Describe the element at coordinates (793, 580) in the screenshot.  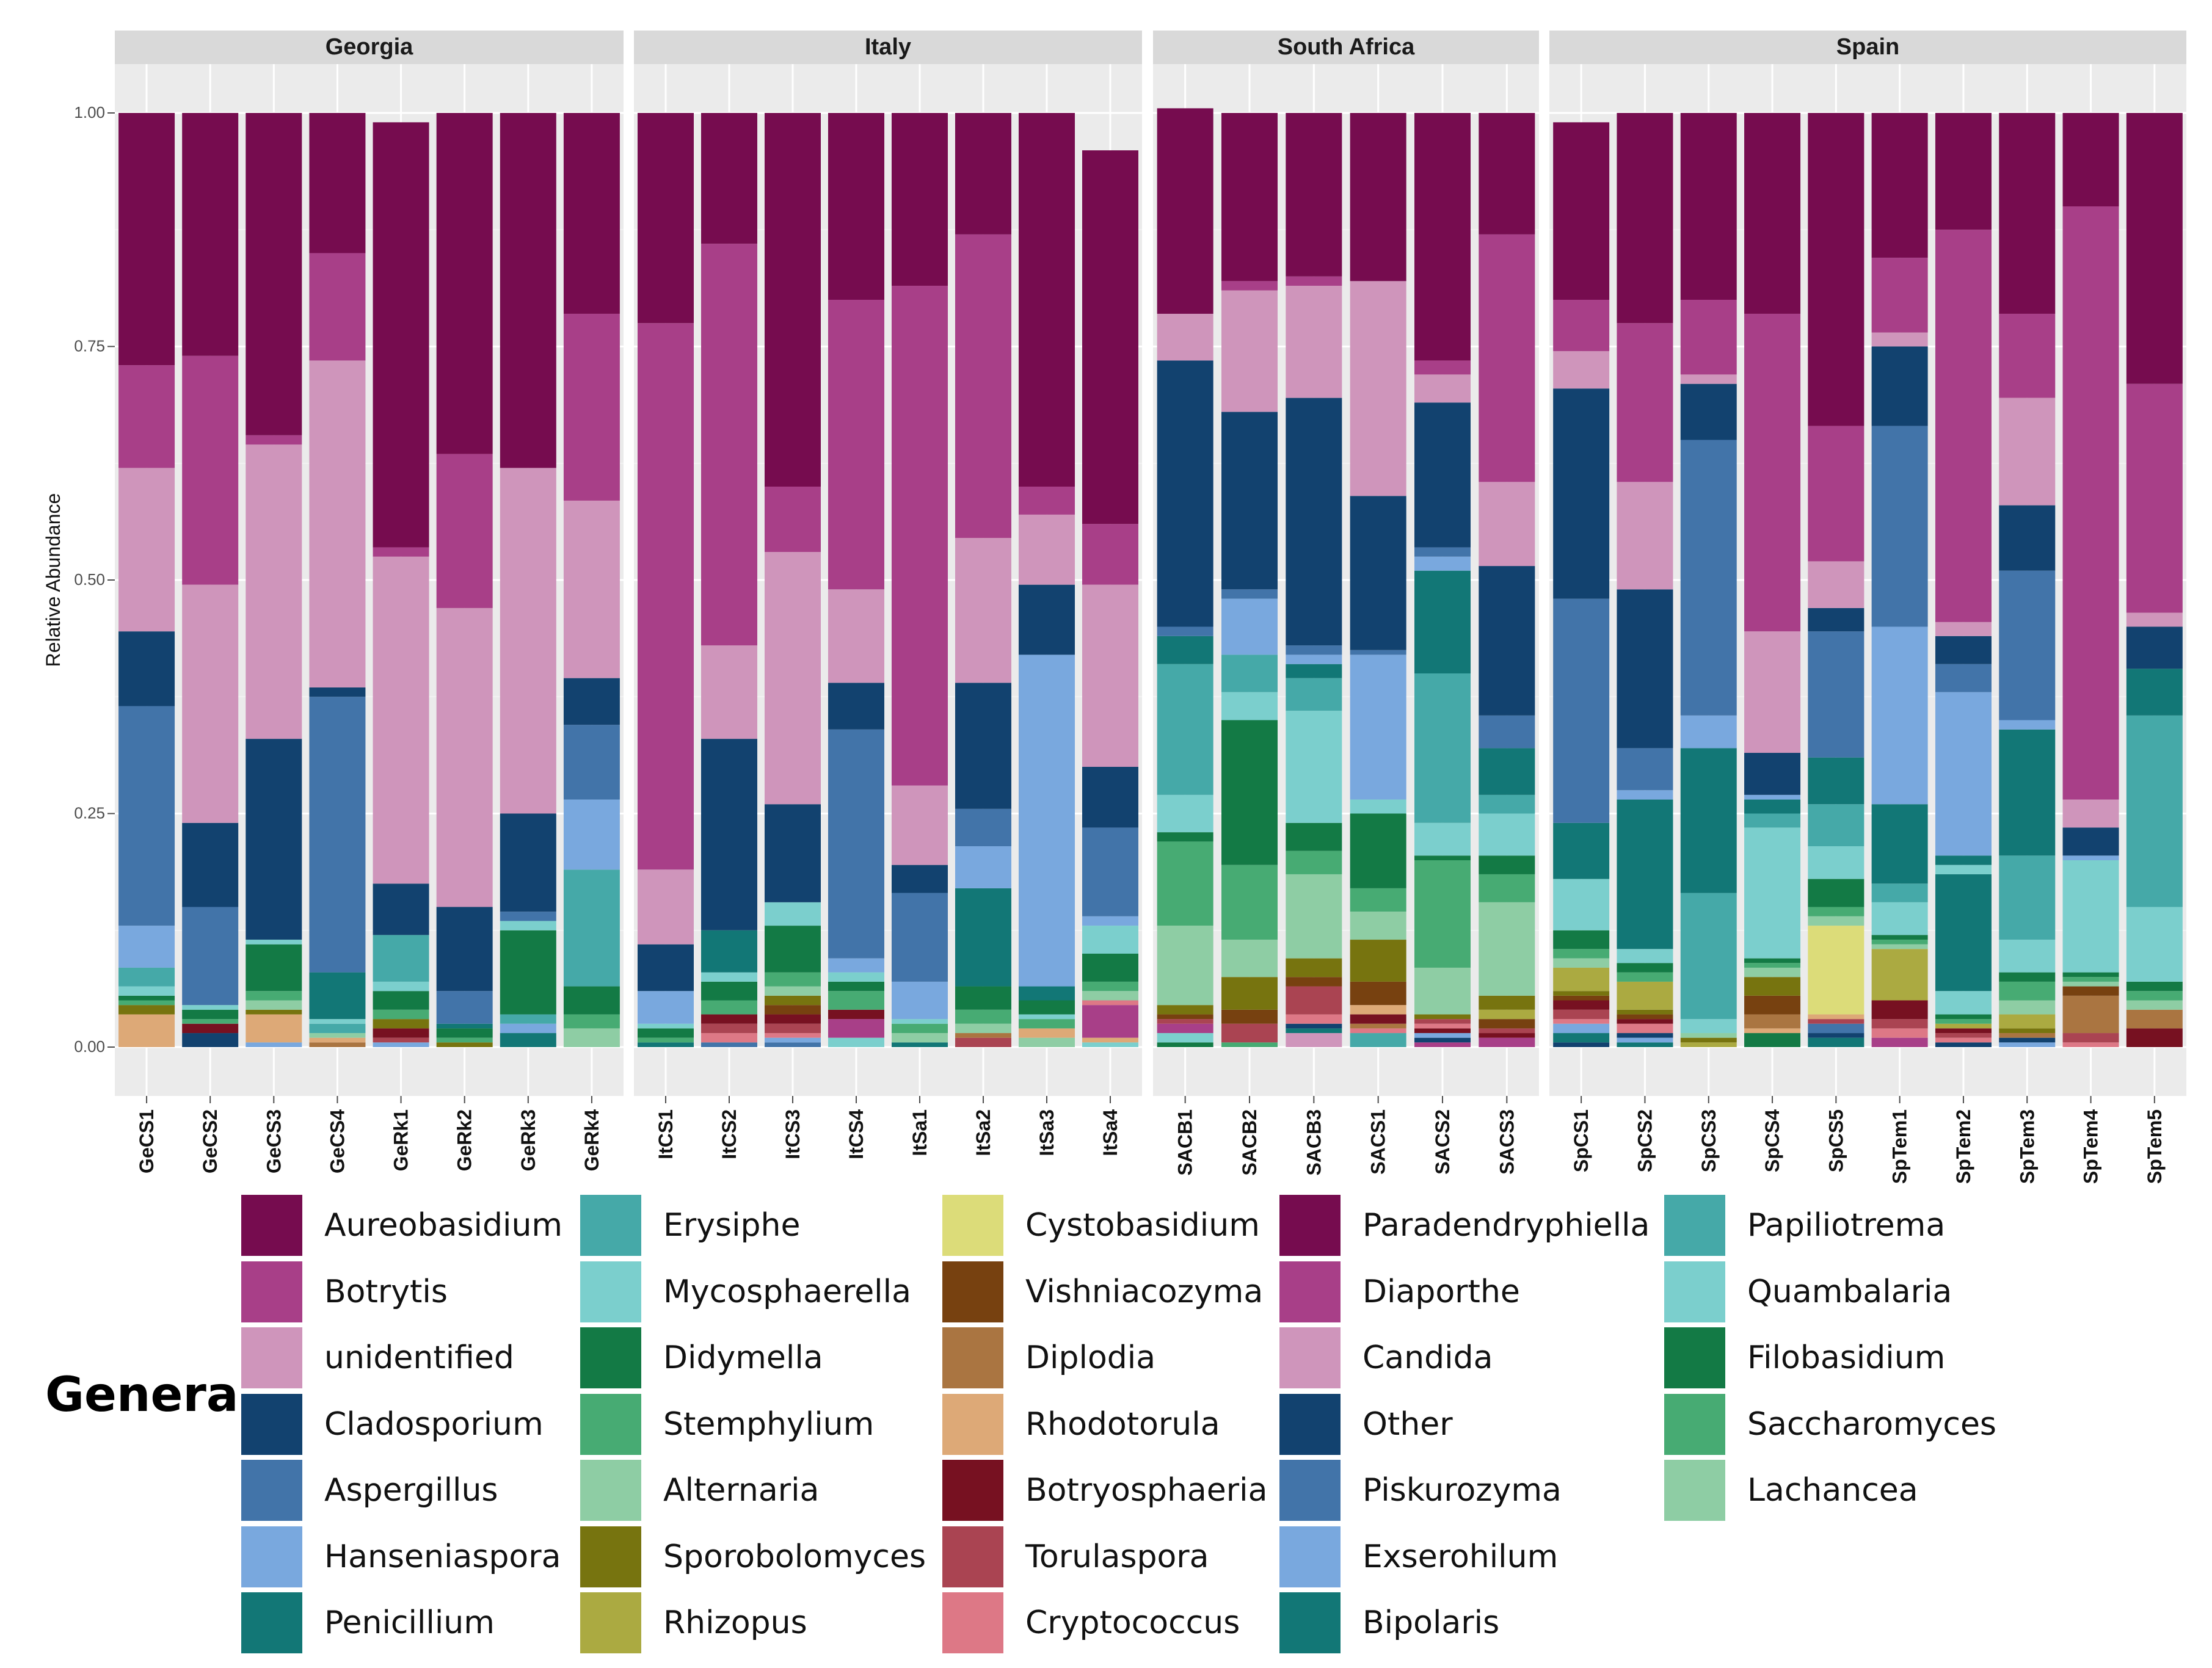
I see `bar-ItCS3` at that location.